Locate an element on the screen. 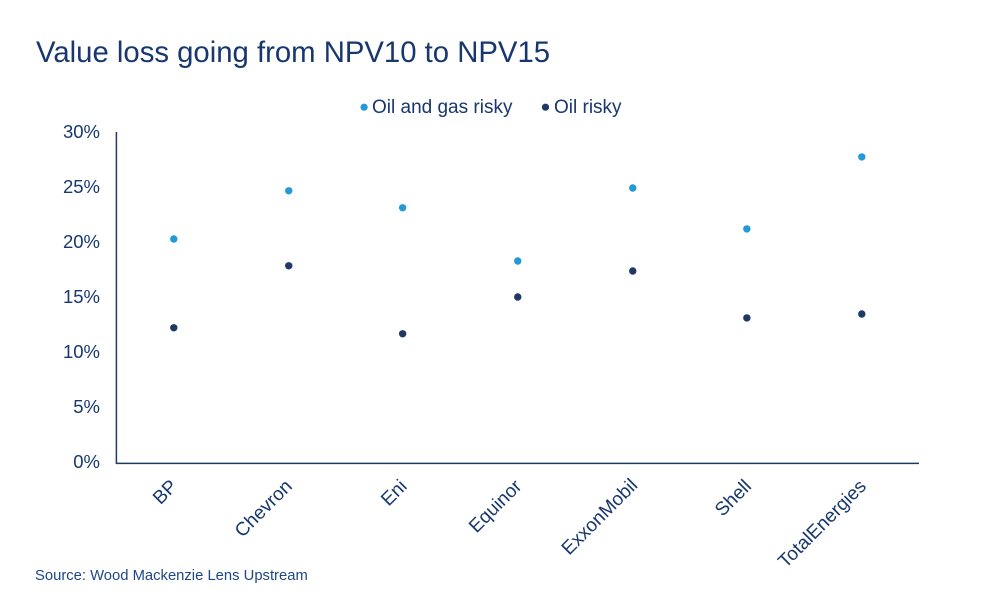  svg-text: Shell is located at coordinates (733, 498).